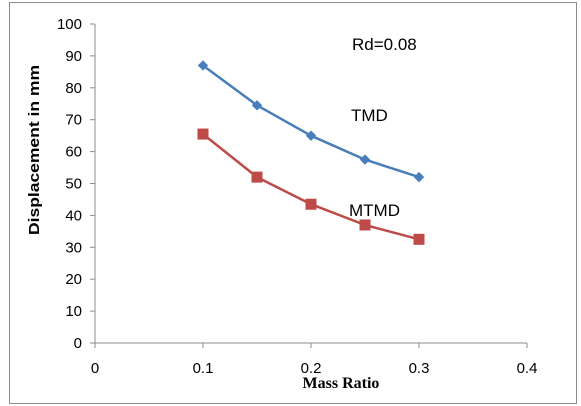  I want to click on y-axis-label: Displacement in mm, so click(34, 150).